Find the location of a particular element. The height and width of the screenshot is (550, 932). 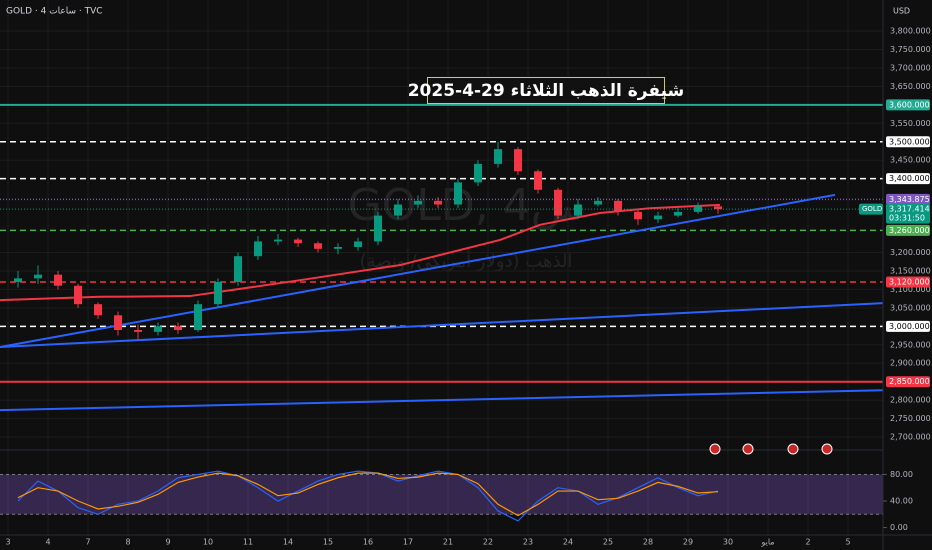

y-tick-label: 3,700.000 is located at coordinates (910, 67).